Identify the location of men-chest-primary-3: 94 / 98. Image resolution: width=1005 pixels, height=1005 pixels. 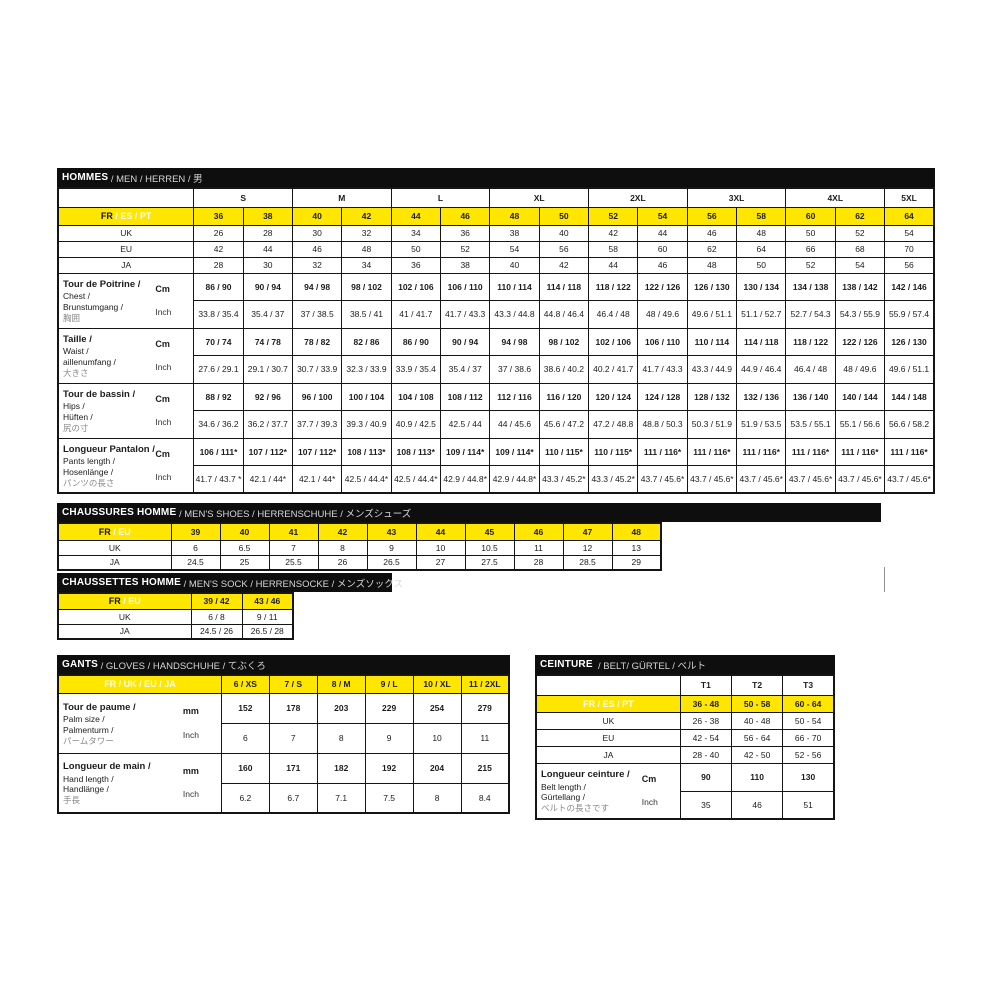
(317, 286).